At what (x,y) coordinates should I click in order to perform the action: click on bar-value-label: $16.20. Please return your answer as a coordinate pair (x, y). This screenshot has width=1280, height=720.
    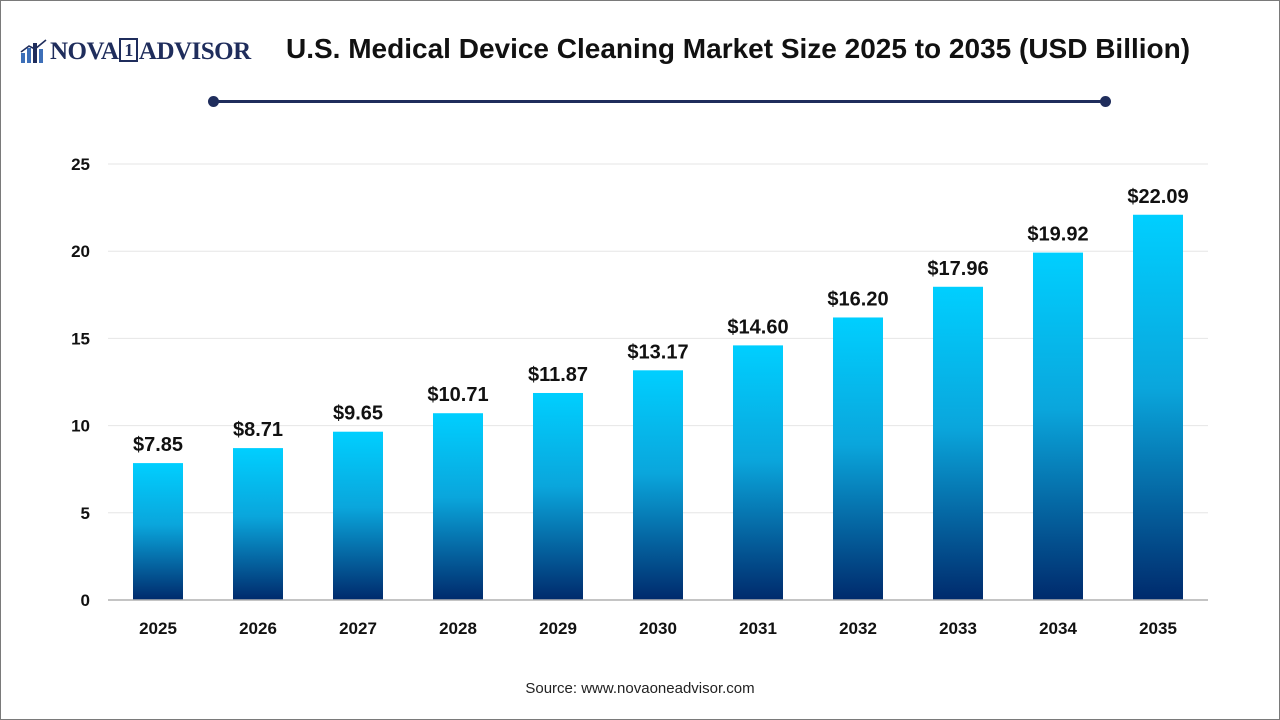
    Looking at the image, I should click on (857, 299).